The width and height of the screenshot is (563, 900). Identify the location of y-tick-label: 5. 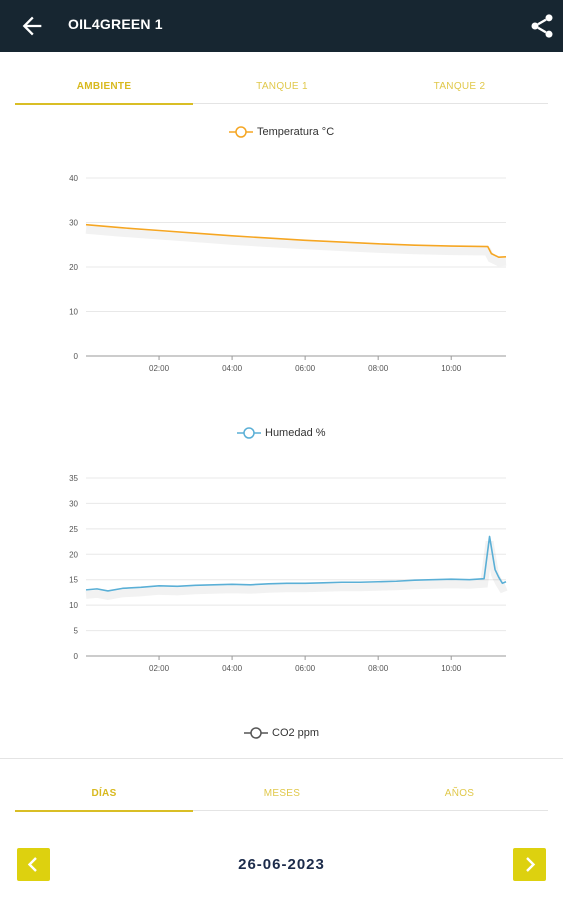
(76, 631).